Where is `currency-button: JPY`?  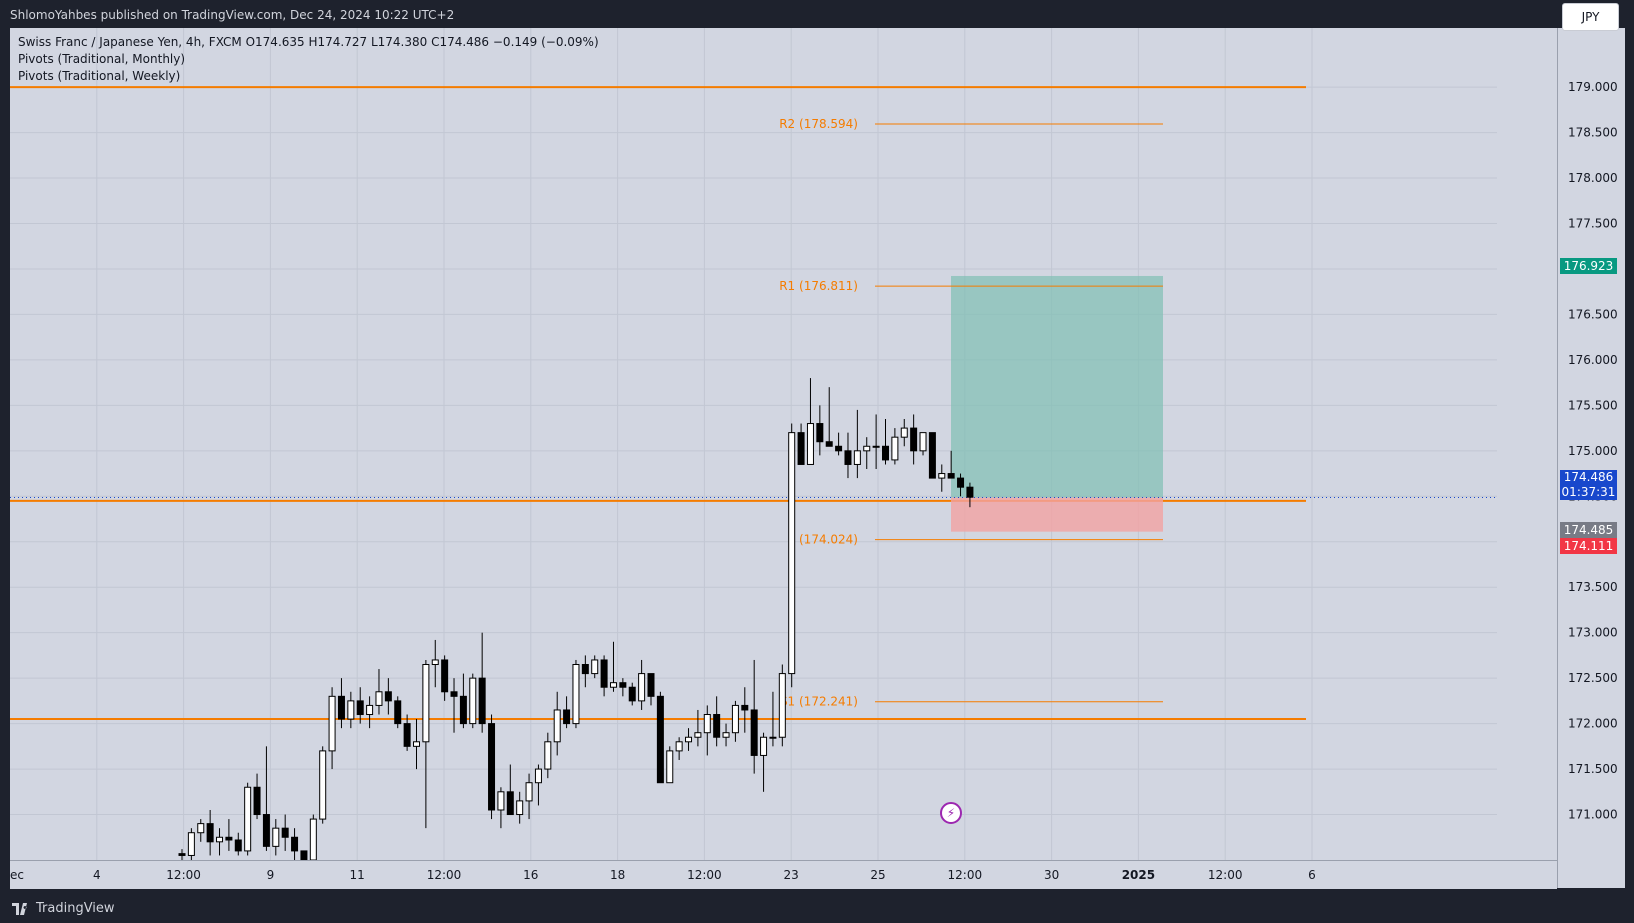 currency-button: JPY is located at coordinates (1590, 17).